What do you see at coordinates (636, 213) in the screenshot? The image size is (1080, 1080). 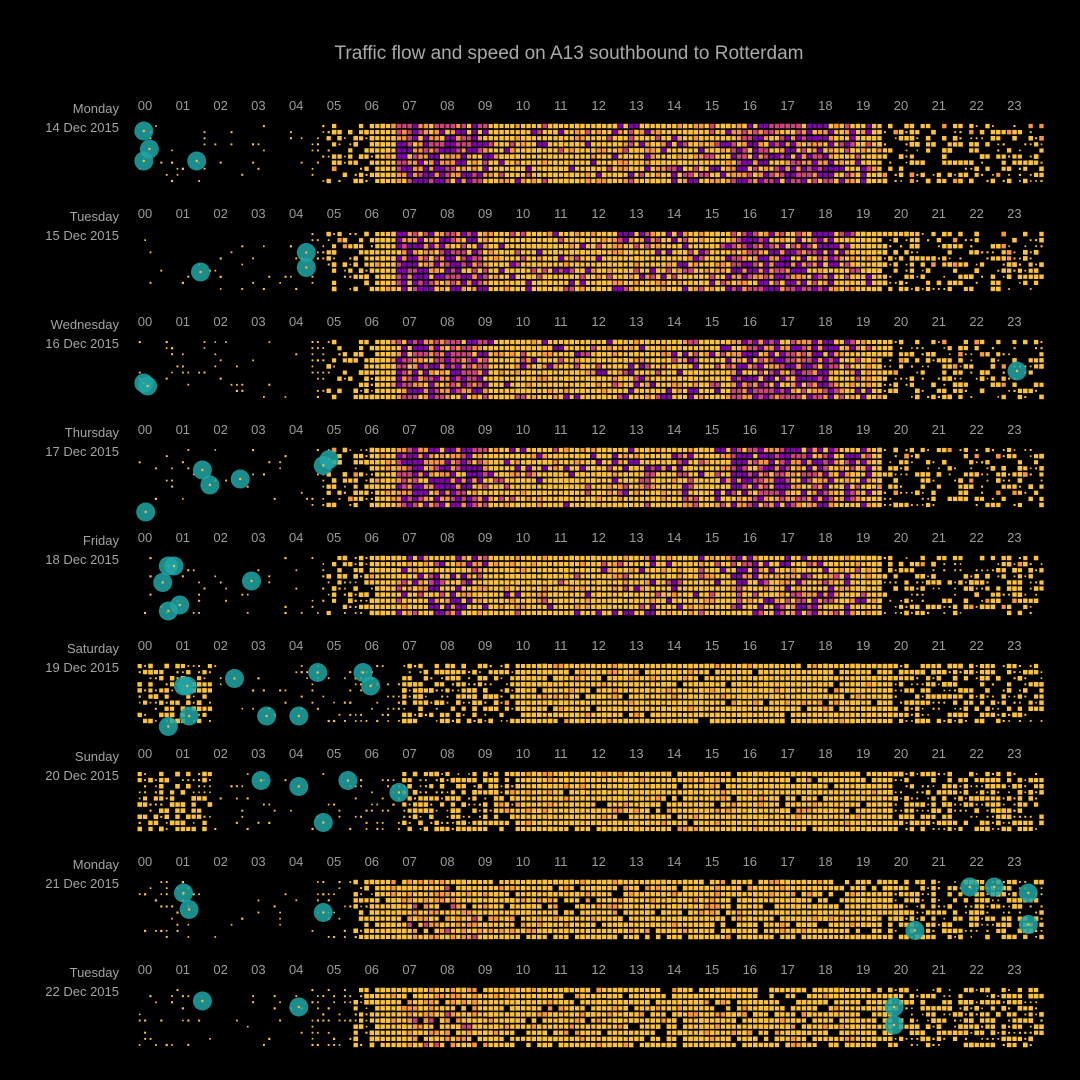 I see `hour-tick-label: 13` at bounding box center [636, 213].